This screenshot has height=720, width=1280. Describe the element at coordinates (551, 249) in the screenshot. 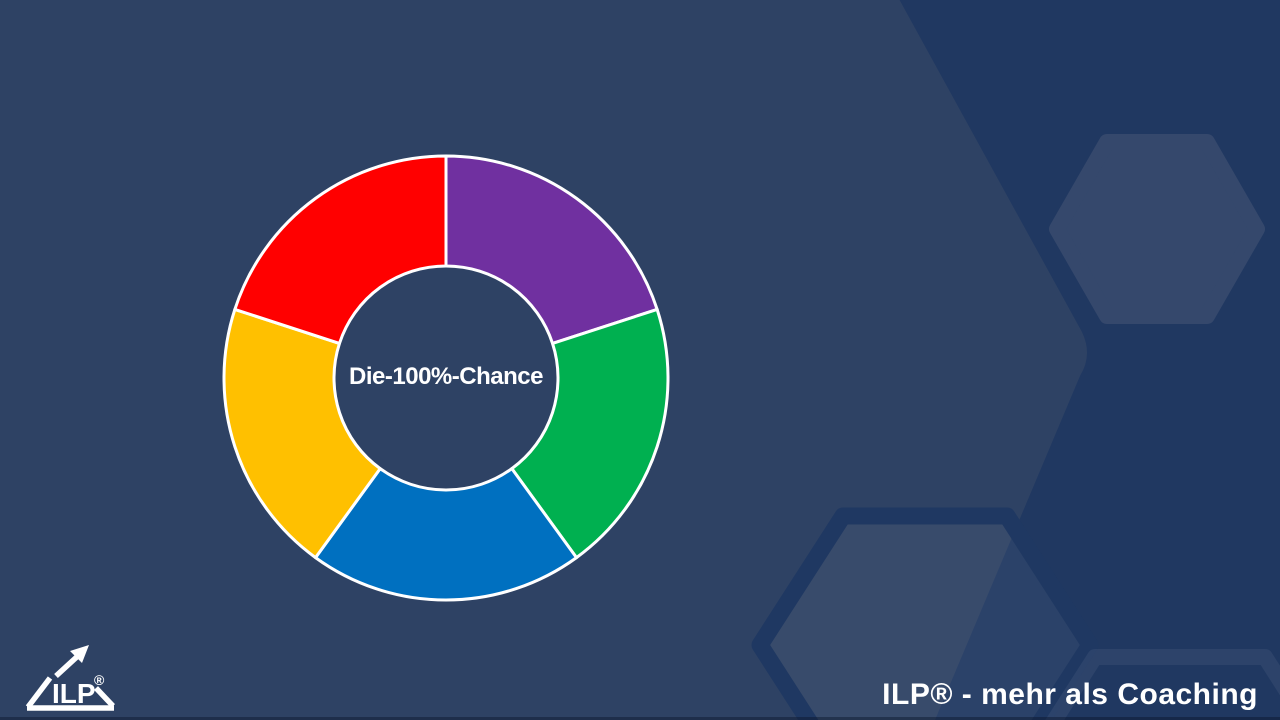

I see `donut-segment-purple` at that location.